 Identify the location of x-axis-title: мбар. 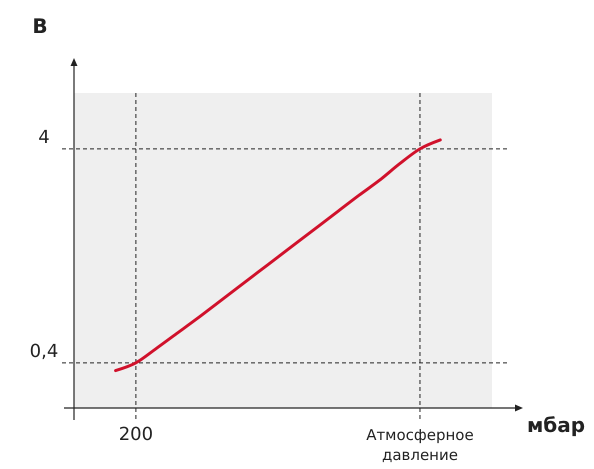
(556, 425).